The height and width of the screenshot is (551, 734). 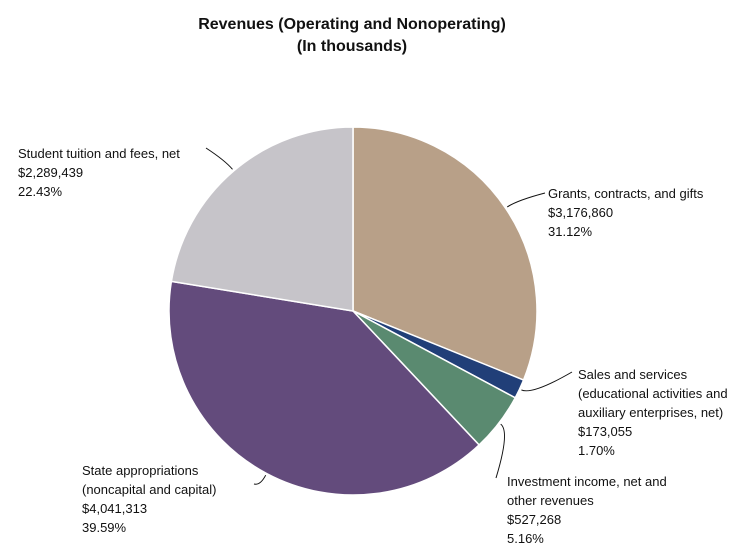 What do you see at coordinates (633, 374) in the screenshot?
I see `label-sales-name-1: Sales and services` at bounding box center [633, 374].